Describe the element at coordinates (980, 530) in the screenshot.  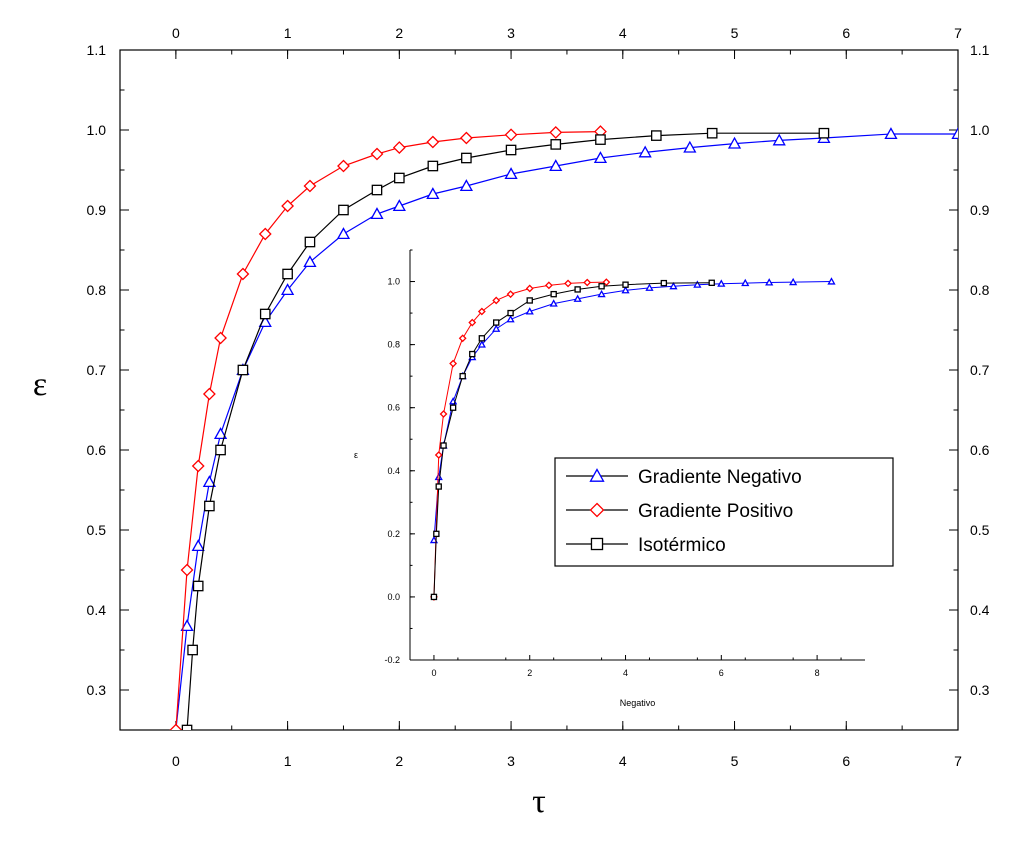
I see `main-right-y-tick-label: 0.5` at that location.